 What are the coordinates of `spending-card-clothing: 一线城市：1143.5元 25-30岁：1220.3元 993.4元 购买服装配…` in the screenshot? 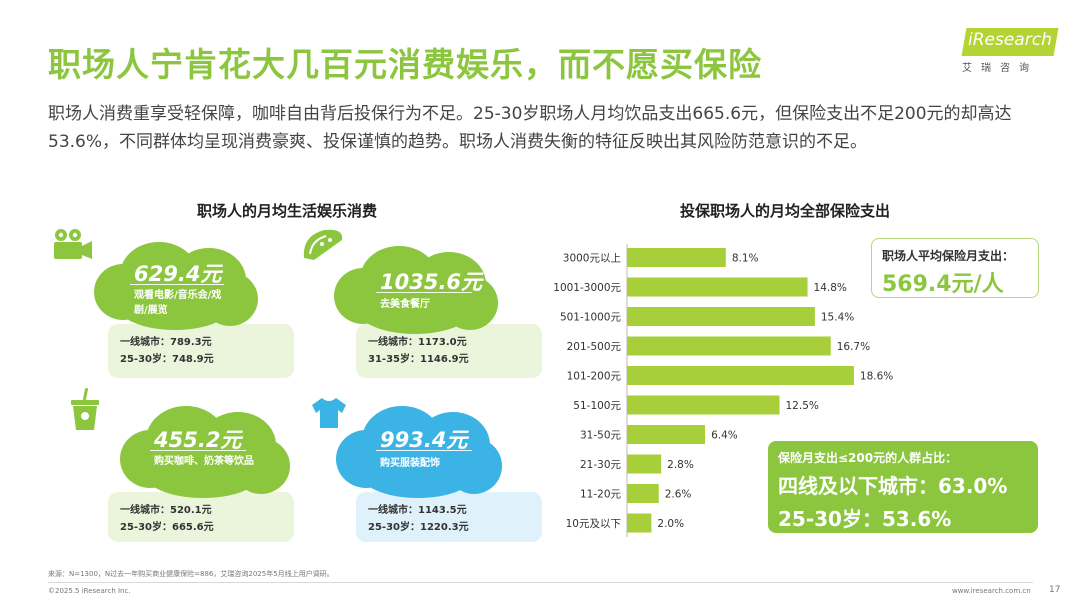 It's located at (421, 465).